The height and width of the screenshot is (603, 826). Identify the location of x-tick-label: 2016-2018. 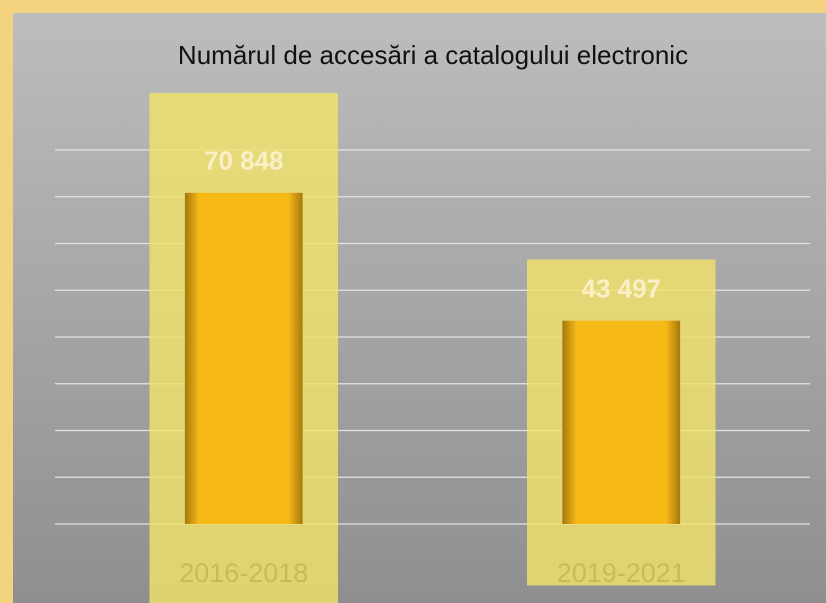
(243, 573).